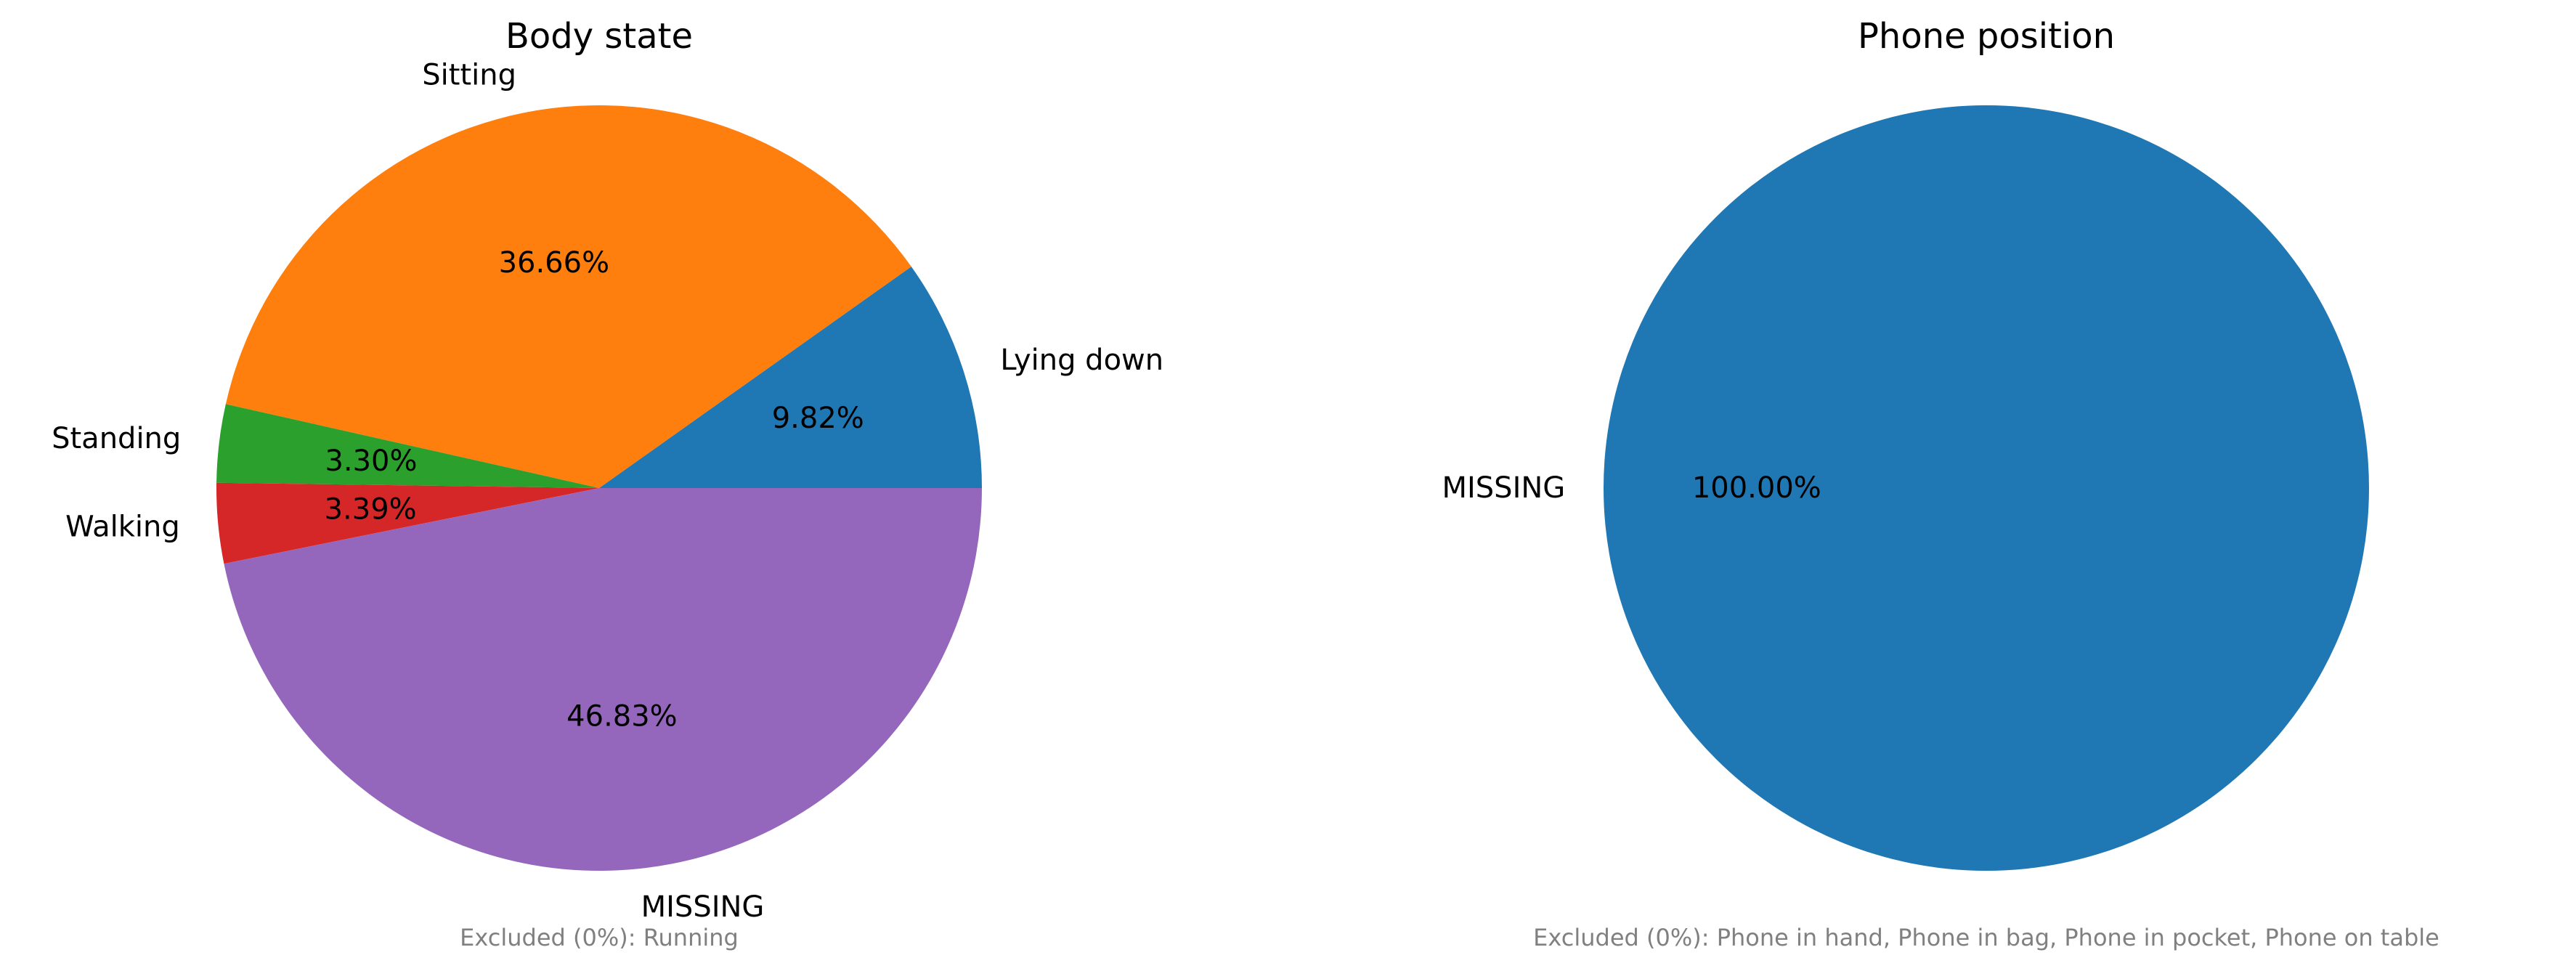 This screenshot has width=2576, height=971. What do you see at coordinates (1632, 488) in the screenshot?
I see `pie-labels: 100.00% MISSING` at bounding box center [1632, 488].